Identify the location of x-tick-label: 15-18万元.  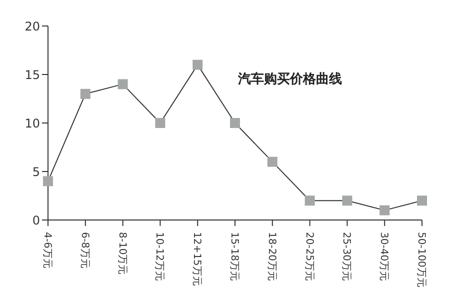
(234, 257).